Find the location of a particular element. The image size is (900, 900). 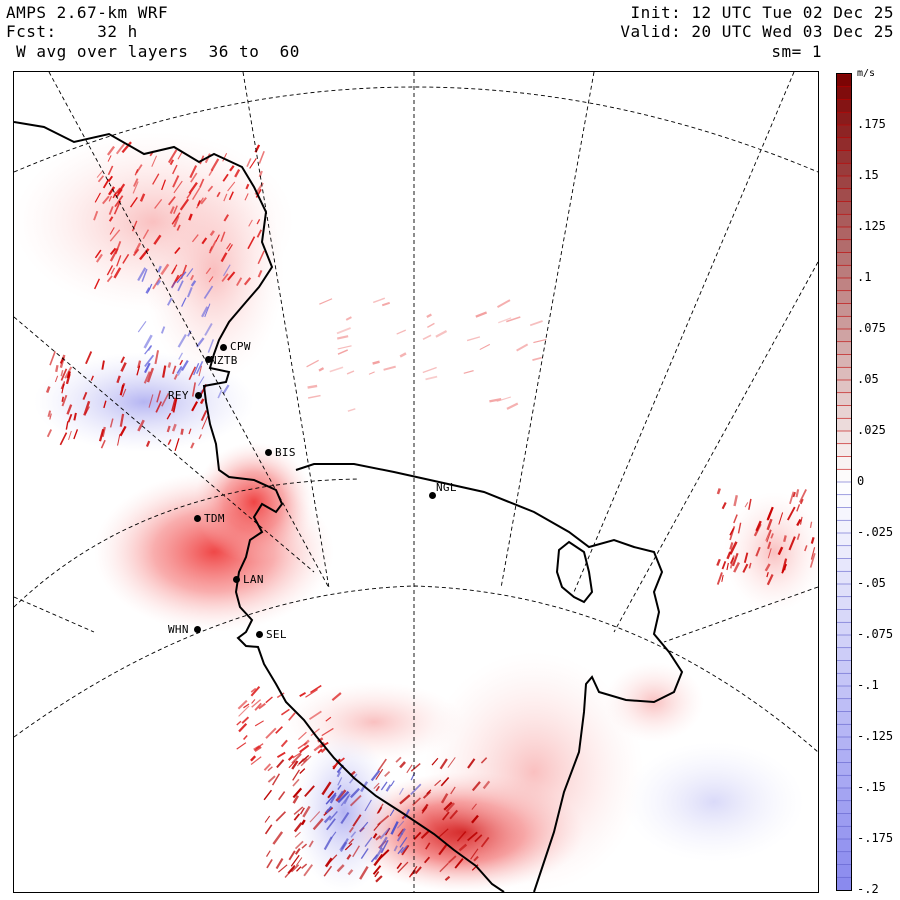

station-dot-cpw is located at coordinates (223, 347).